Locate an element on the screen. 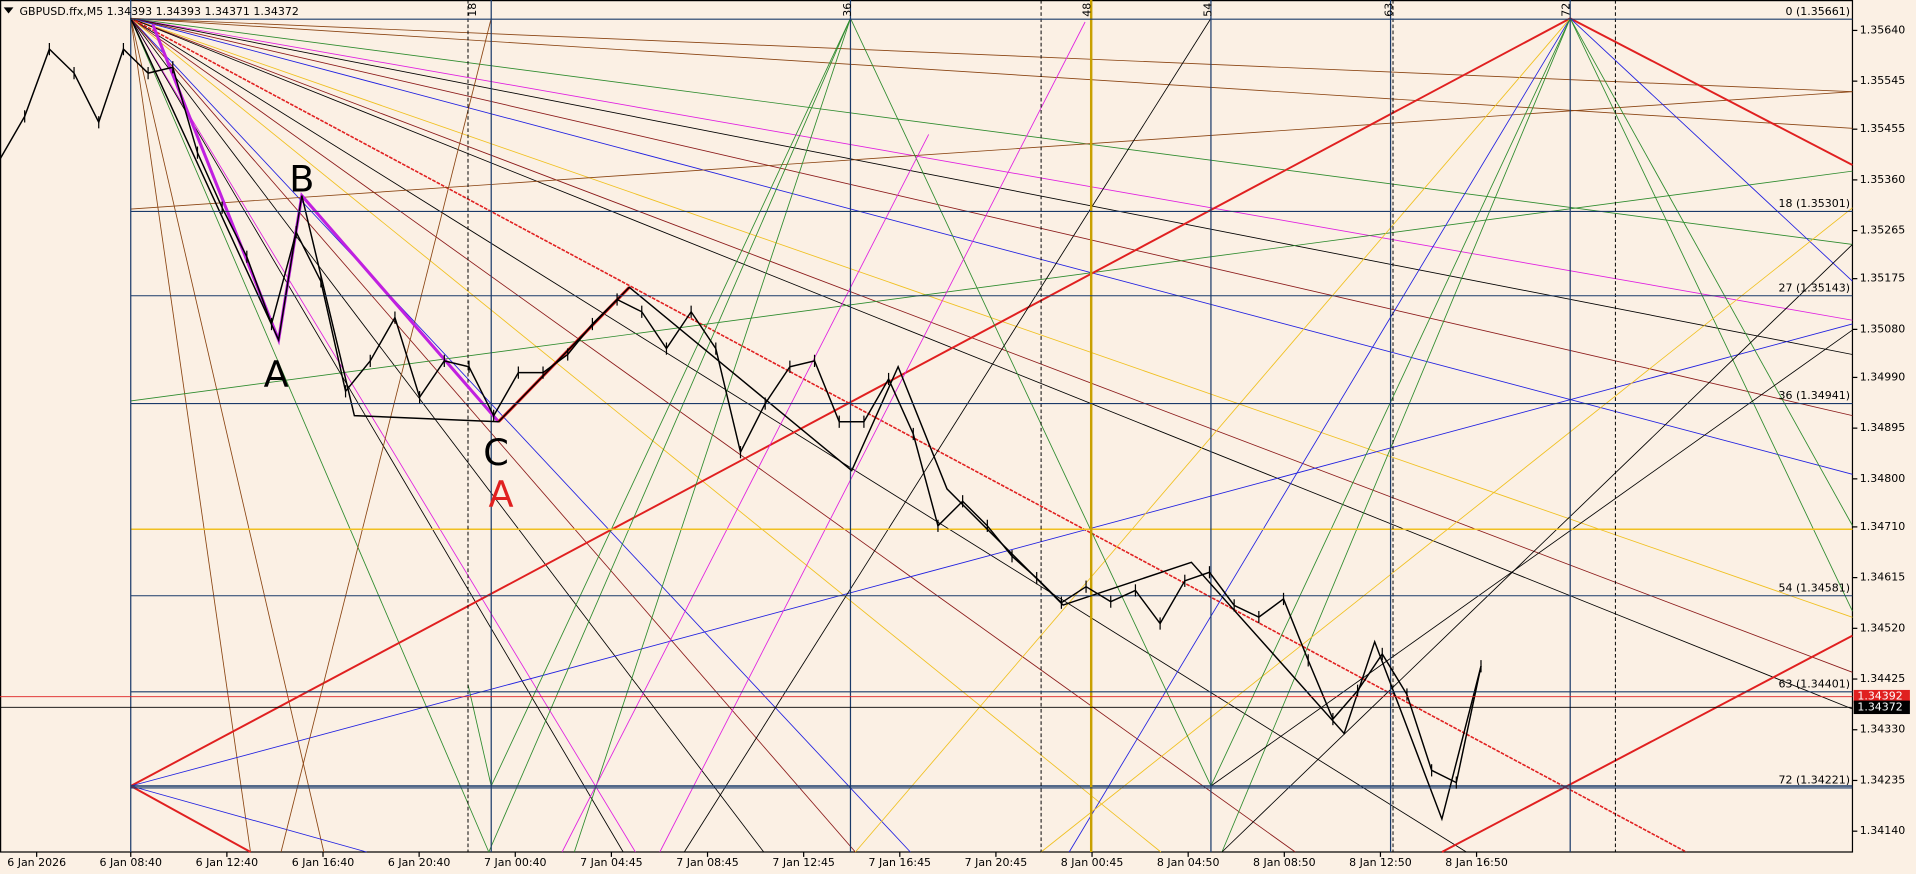  level-label: 36 (1.34941) is located at coordinates (1814, 395).